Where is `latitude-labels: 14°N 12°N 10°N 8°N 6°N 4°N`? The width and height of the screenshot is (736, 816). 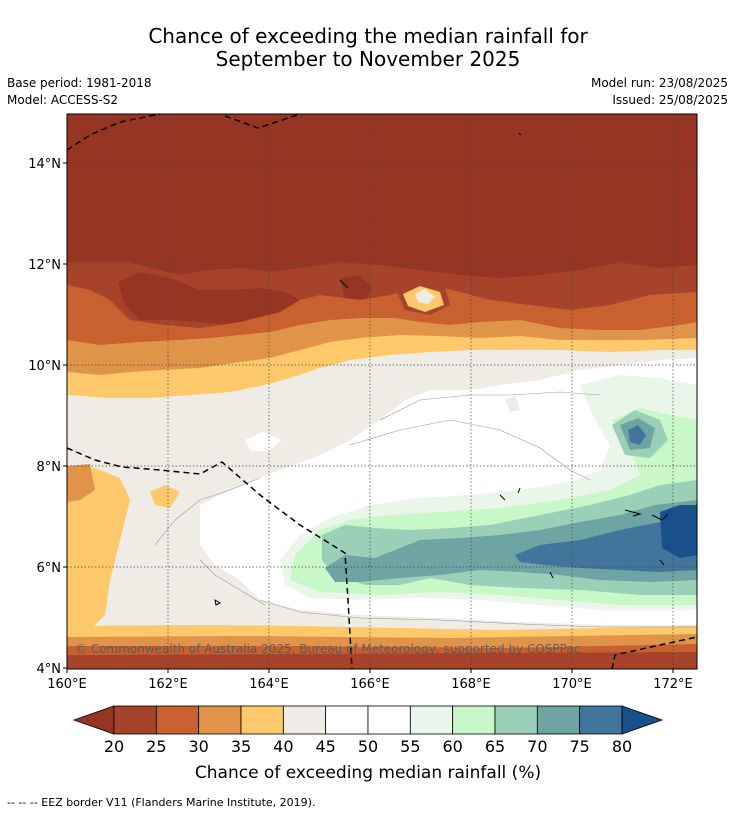 latitude-labels: 14°N 12°N 10°N 8°N 6°N 4°N is located at coordinates (44, 417).